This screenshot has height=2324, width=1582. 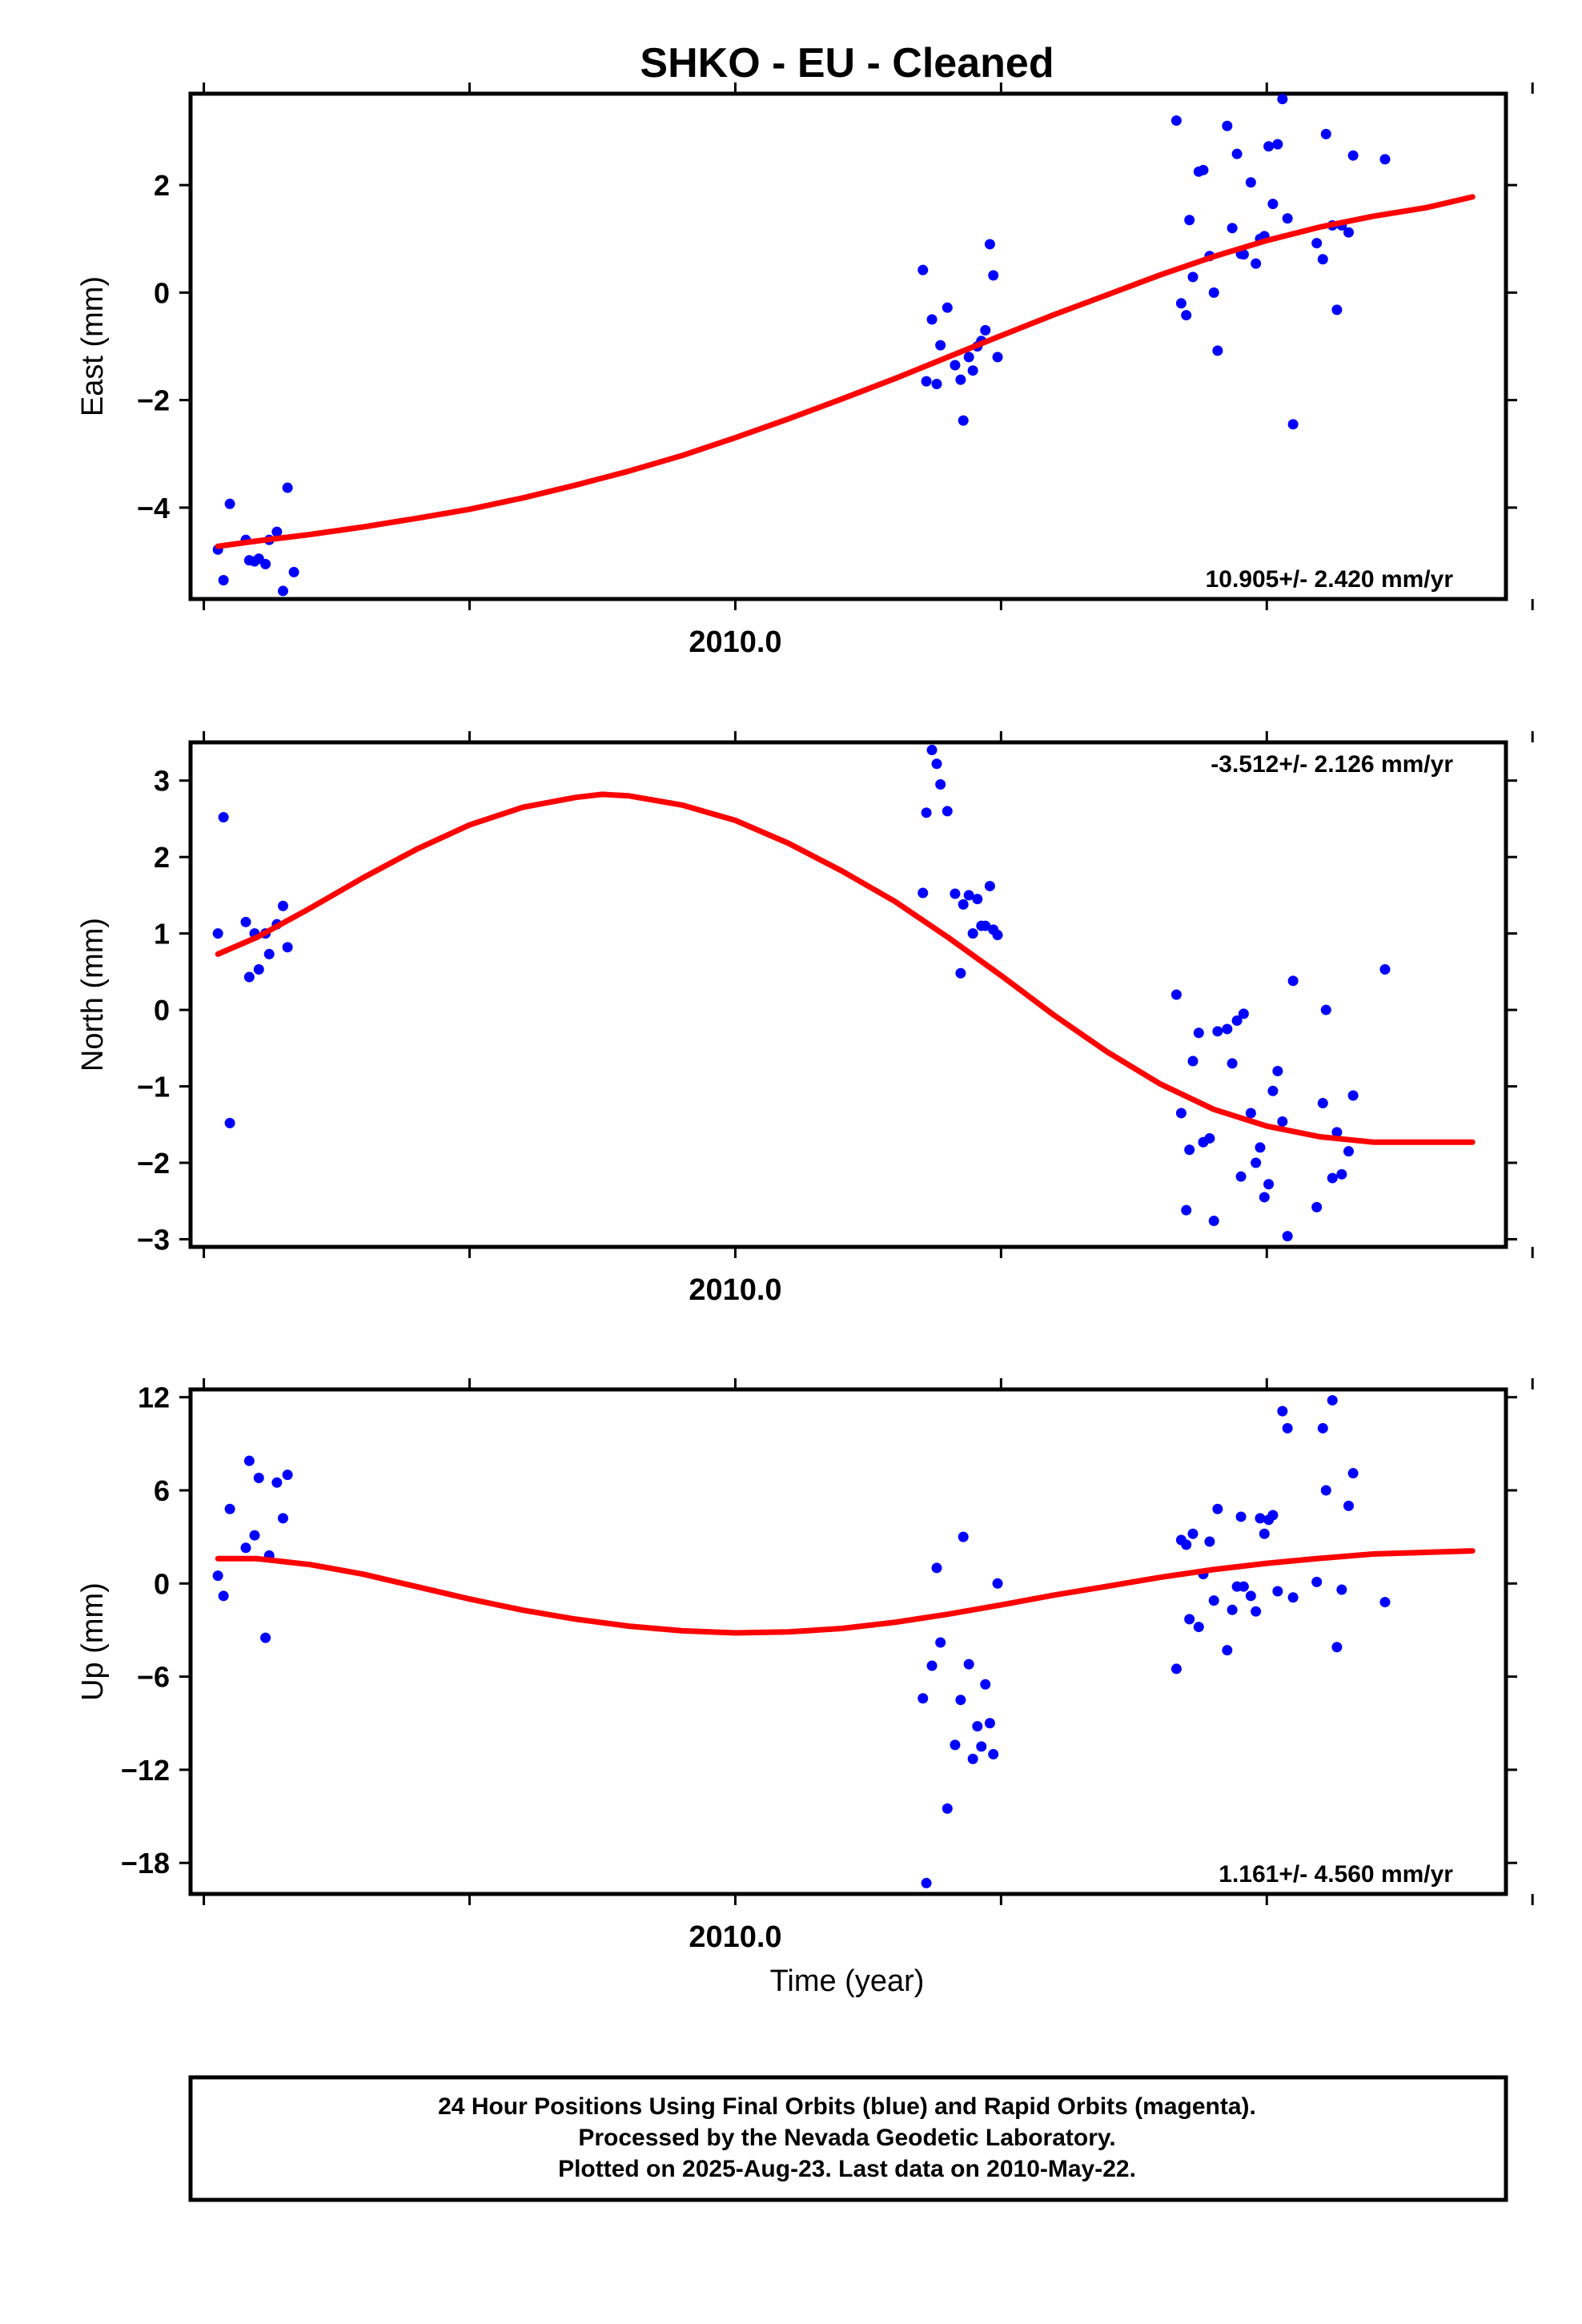 What do you see at coordinates (93, 995) in the screenshot?
I see `y-axis-label: North (mm)` at bounding box center [93, 995].